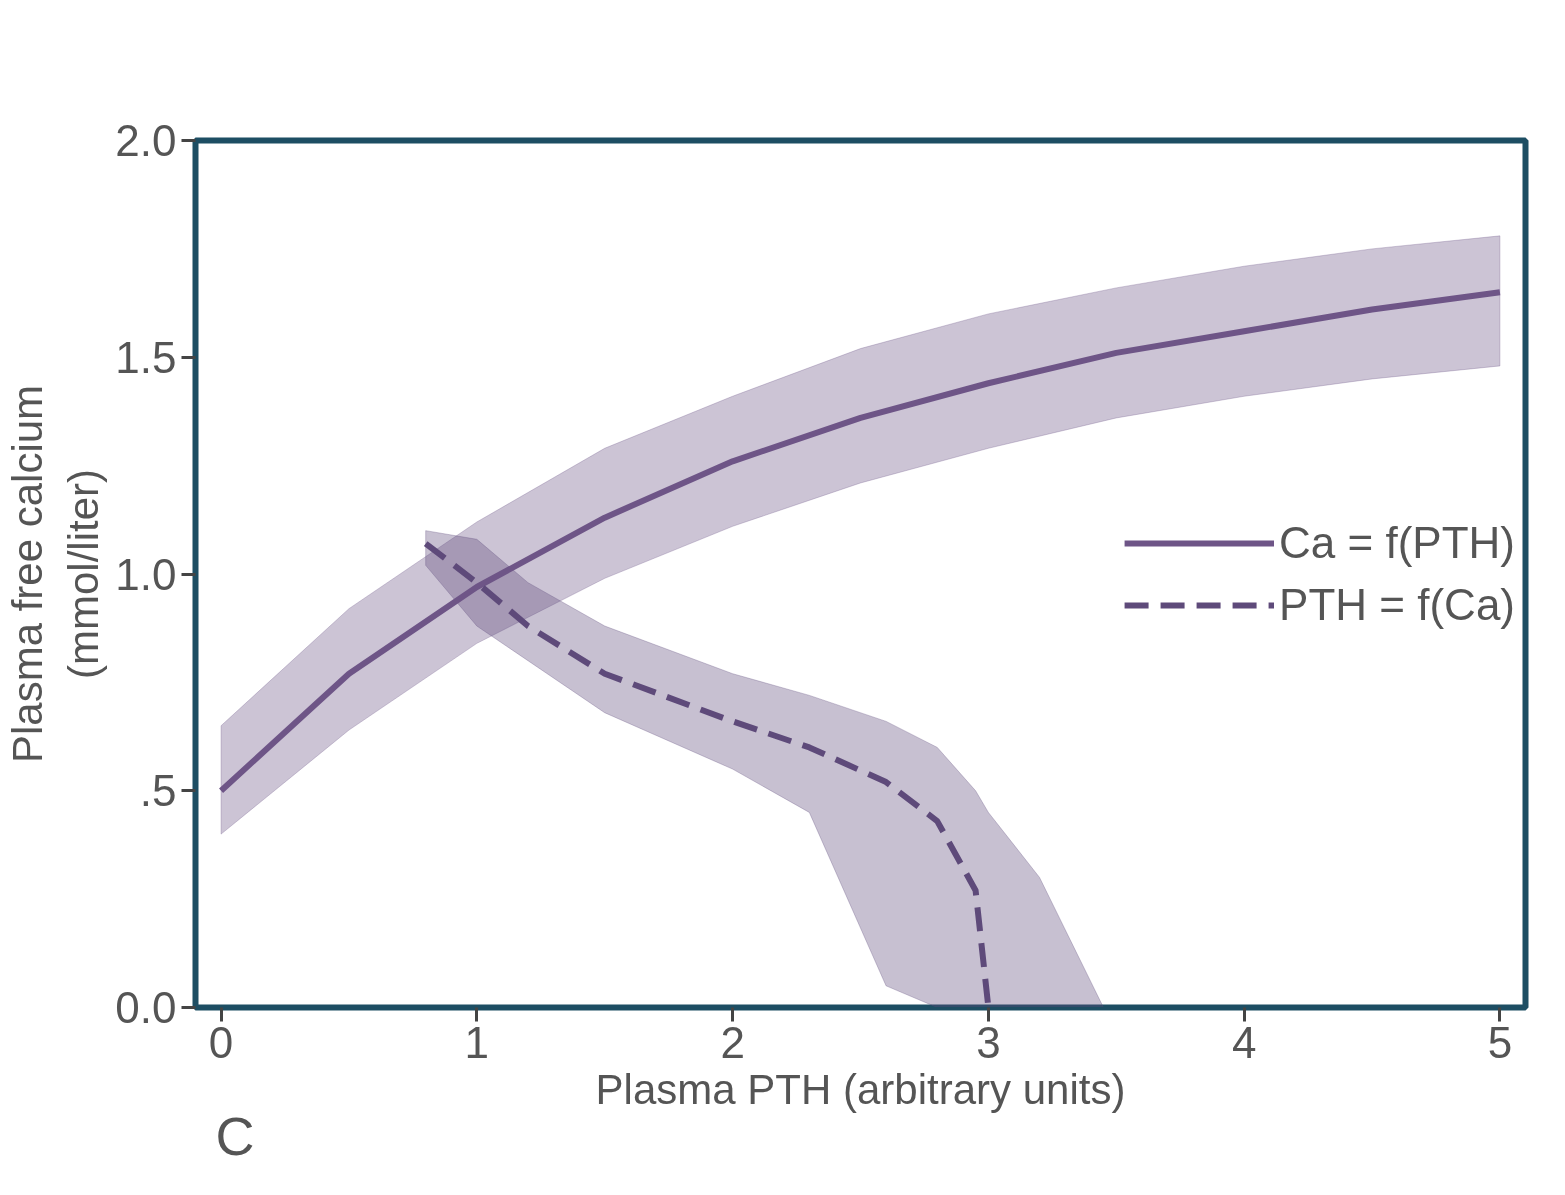  I want to click on y-tick-label: 0.0, so click(146, 1007).